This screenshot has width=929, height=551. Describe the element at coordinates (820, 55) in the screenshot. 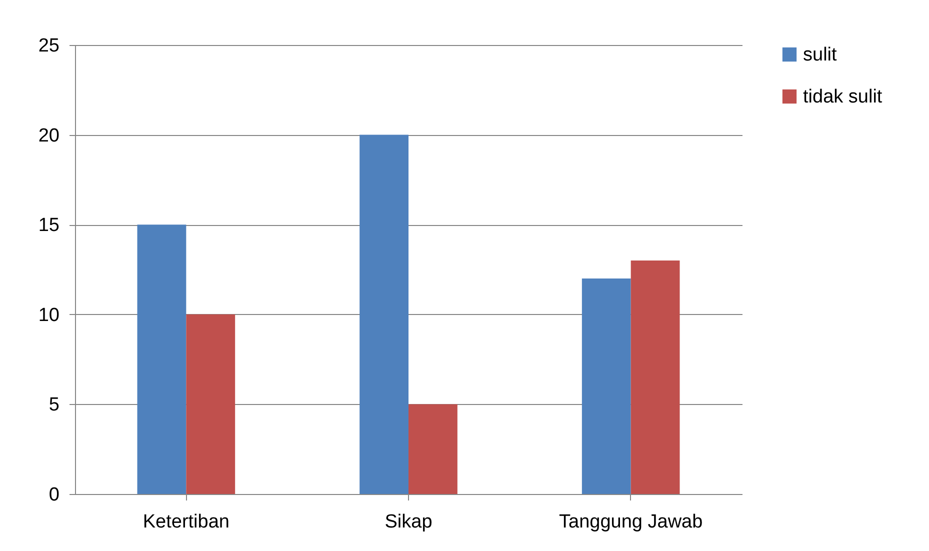

I see `legend-label: sulit` at that location.